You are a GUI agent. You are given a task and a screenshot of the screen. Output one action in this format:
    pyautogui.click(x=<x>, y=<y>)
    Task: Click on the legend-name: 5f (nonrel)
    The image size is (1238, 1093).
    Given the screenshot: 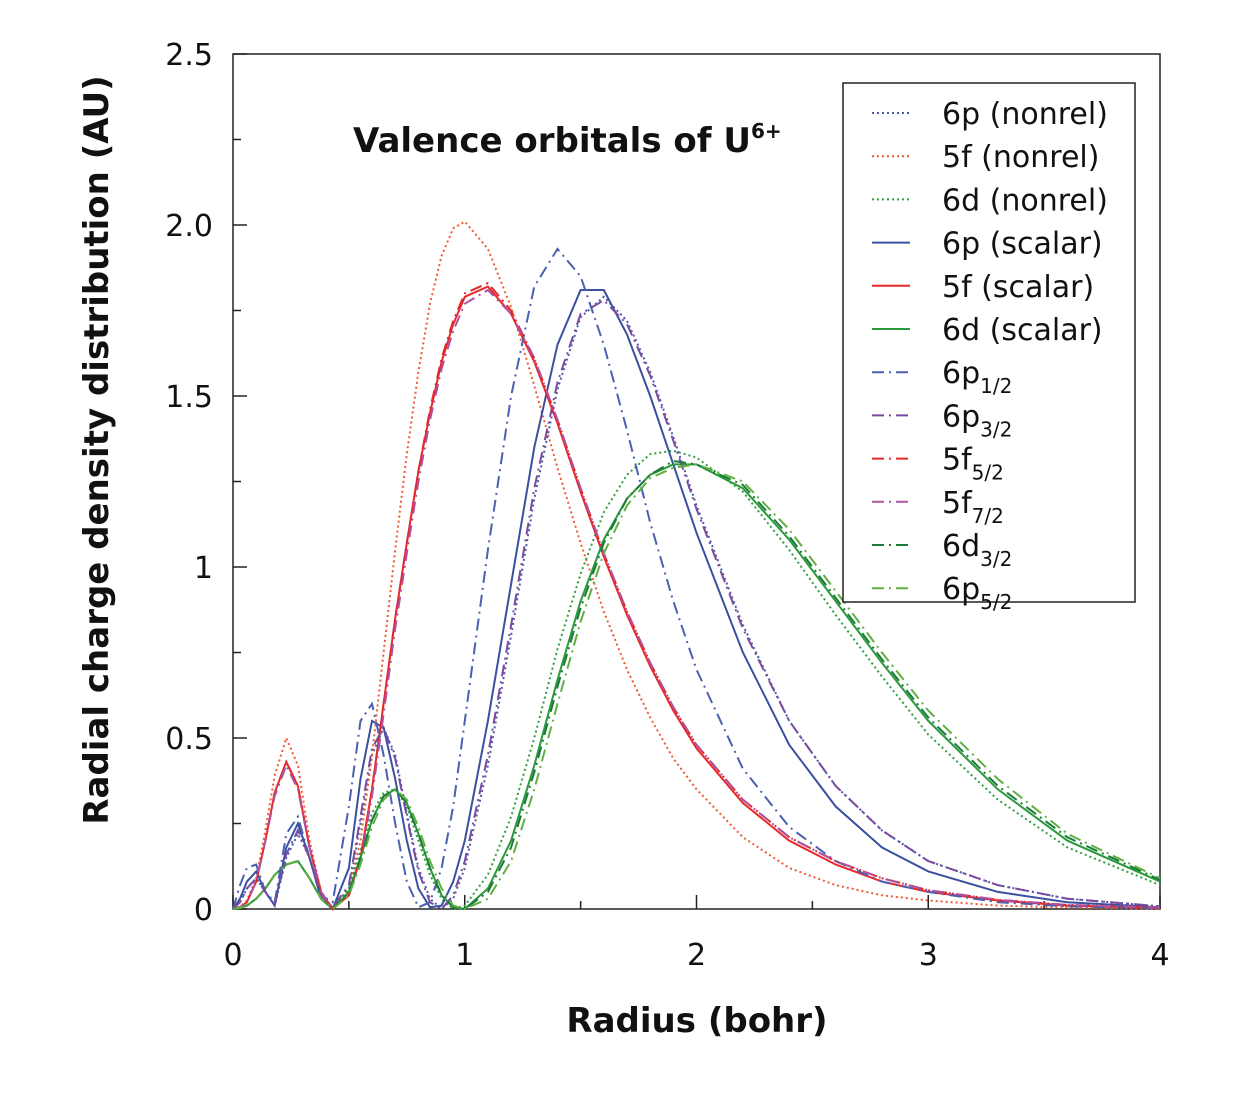 What is the action you would take?
    pyautogui.click(x=1020, y=157)
    